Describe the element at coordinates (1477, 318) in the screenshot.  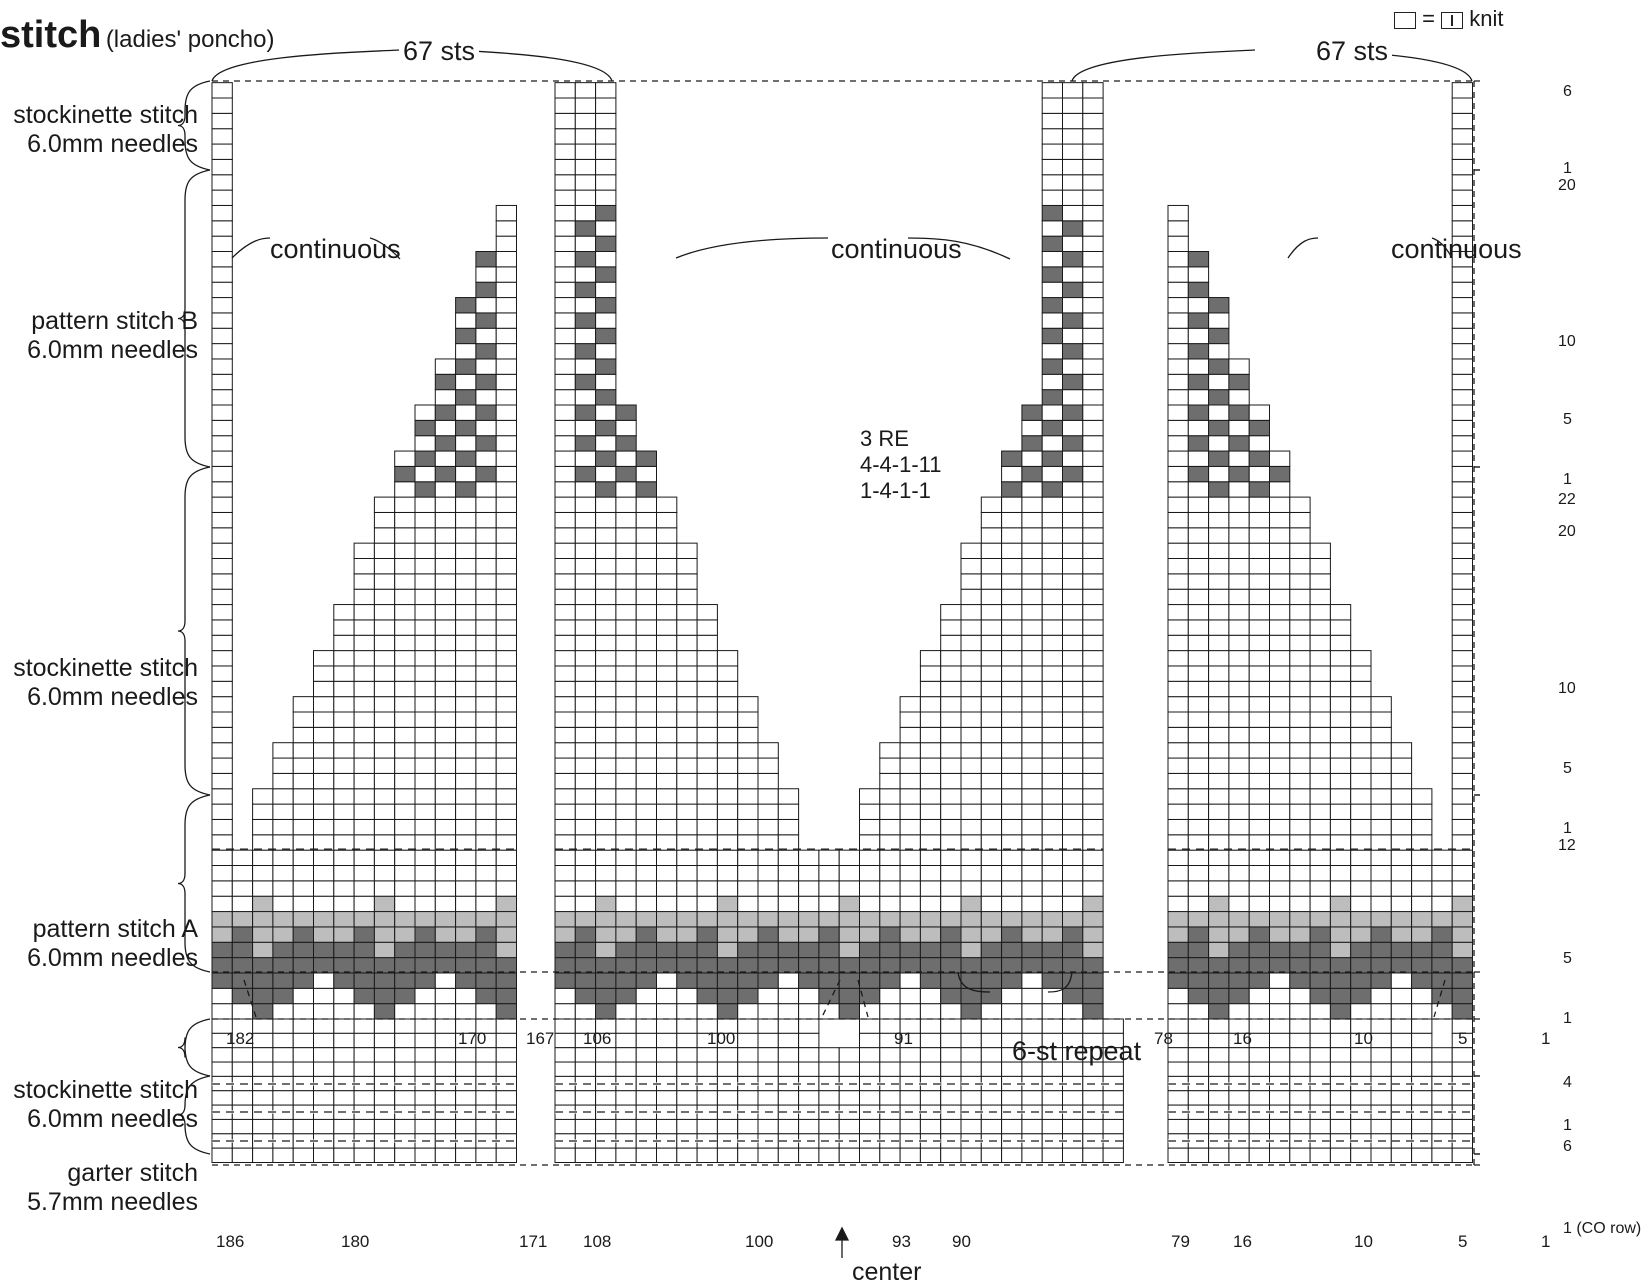
I see `row-tick` at that location.